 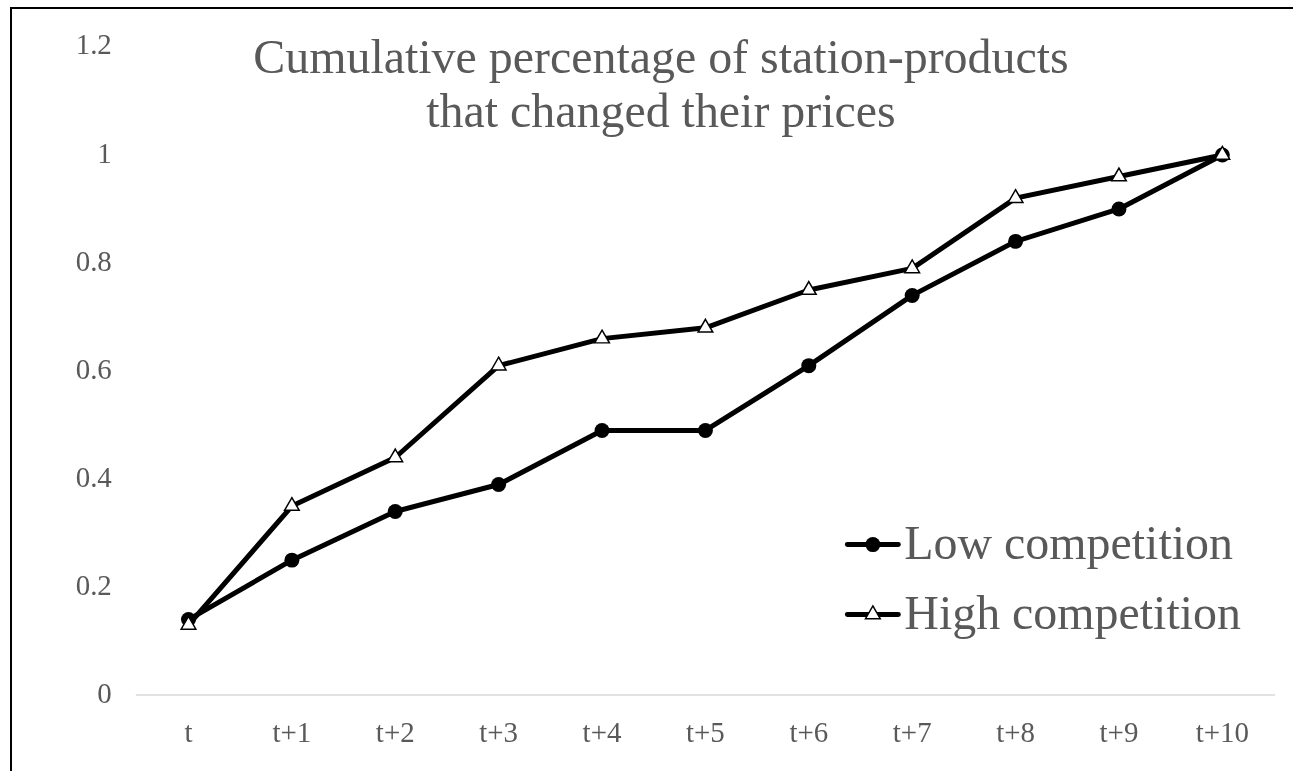 What do you see at coordinates (93, 260) in the screenshot?
I see `y-tick-label: 0.8` at bounding box center [93, 260].